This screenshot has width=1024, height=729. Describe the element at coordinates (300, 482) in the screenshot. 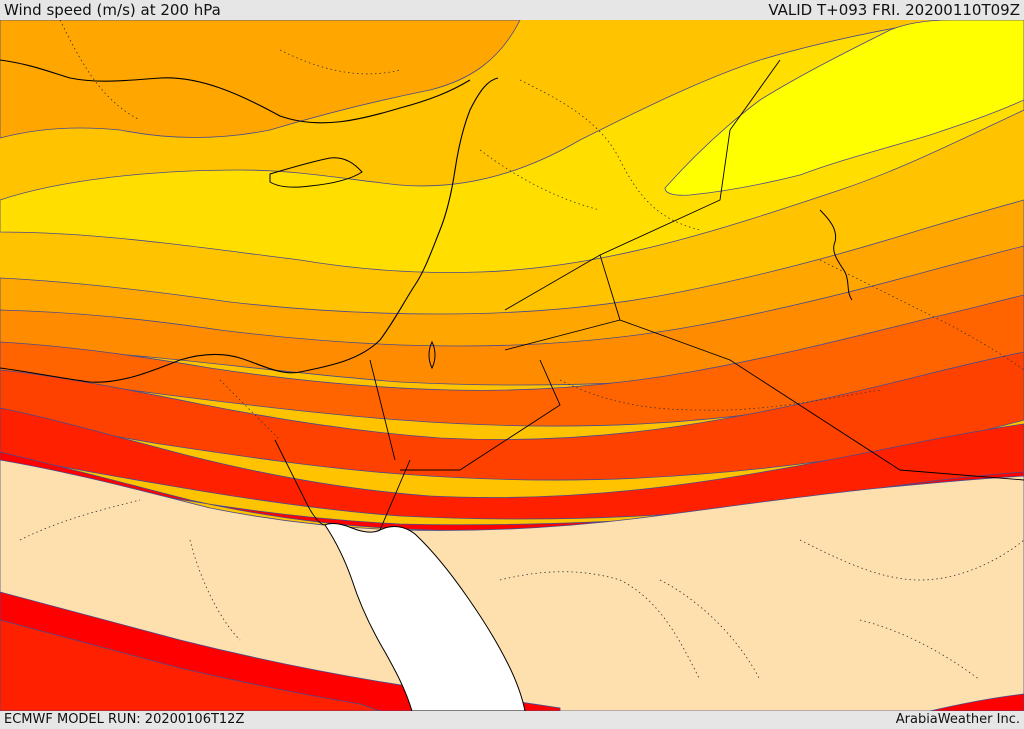

I see `sinai-coast` at that location.